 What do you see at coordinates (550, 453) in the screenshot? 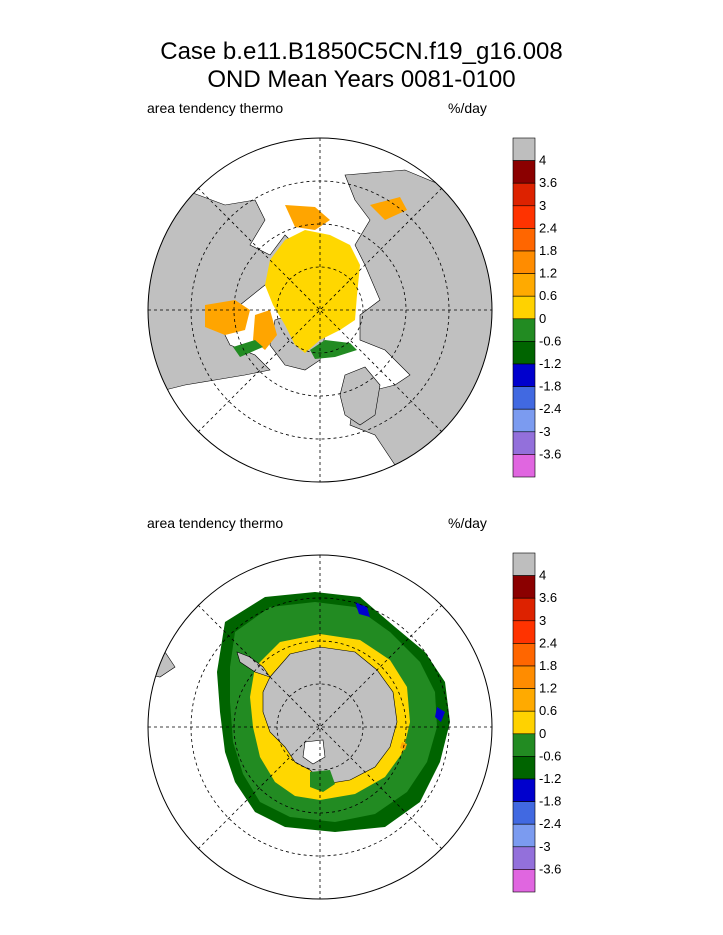
I see `north-colorbar-label: -3.6` at bounding box center [550, 453].